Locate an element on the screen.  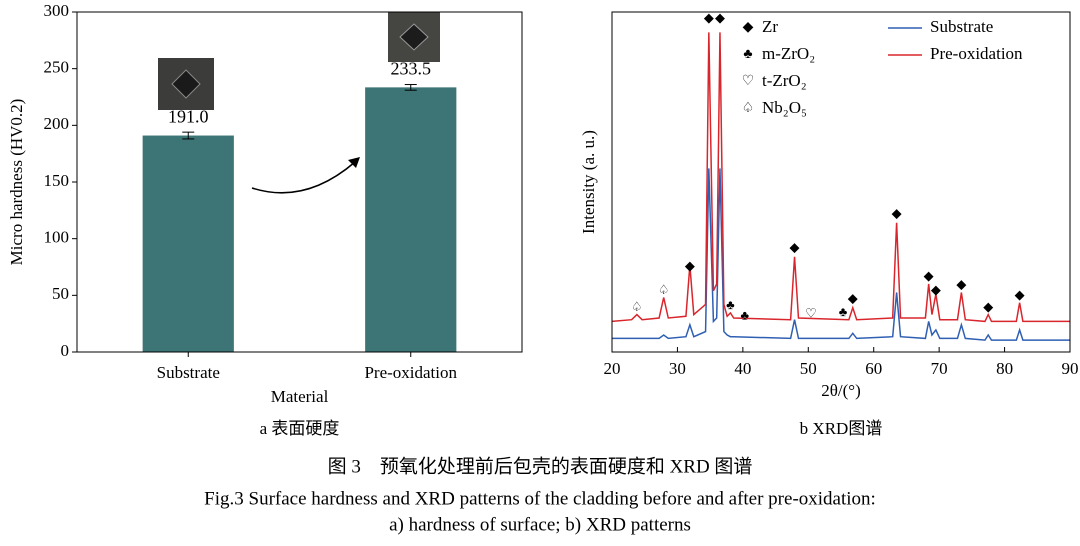
x-axis-label: 2θ/(°) is located at coordinates (841, 390).